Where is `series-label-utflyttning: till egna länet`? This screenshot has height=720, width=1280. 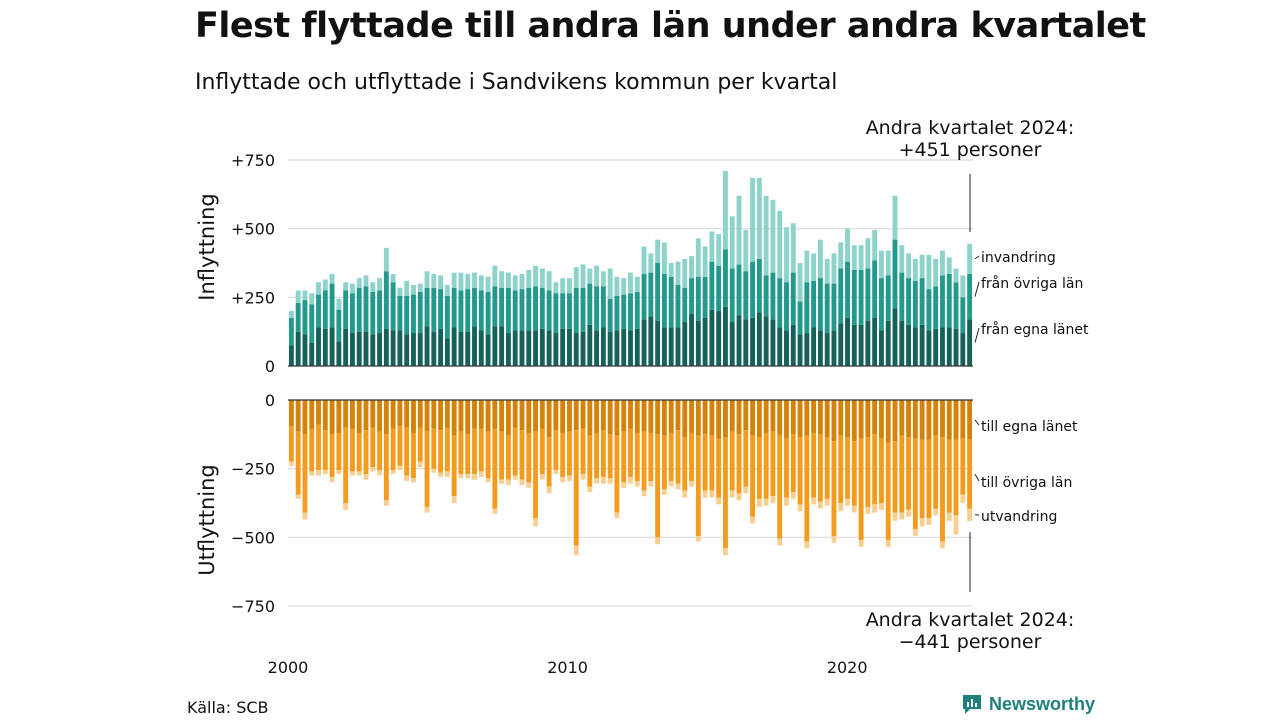
series-label-utflyttning: till egna länet is located at coordinates (1029, 427).